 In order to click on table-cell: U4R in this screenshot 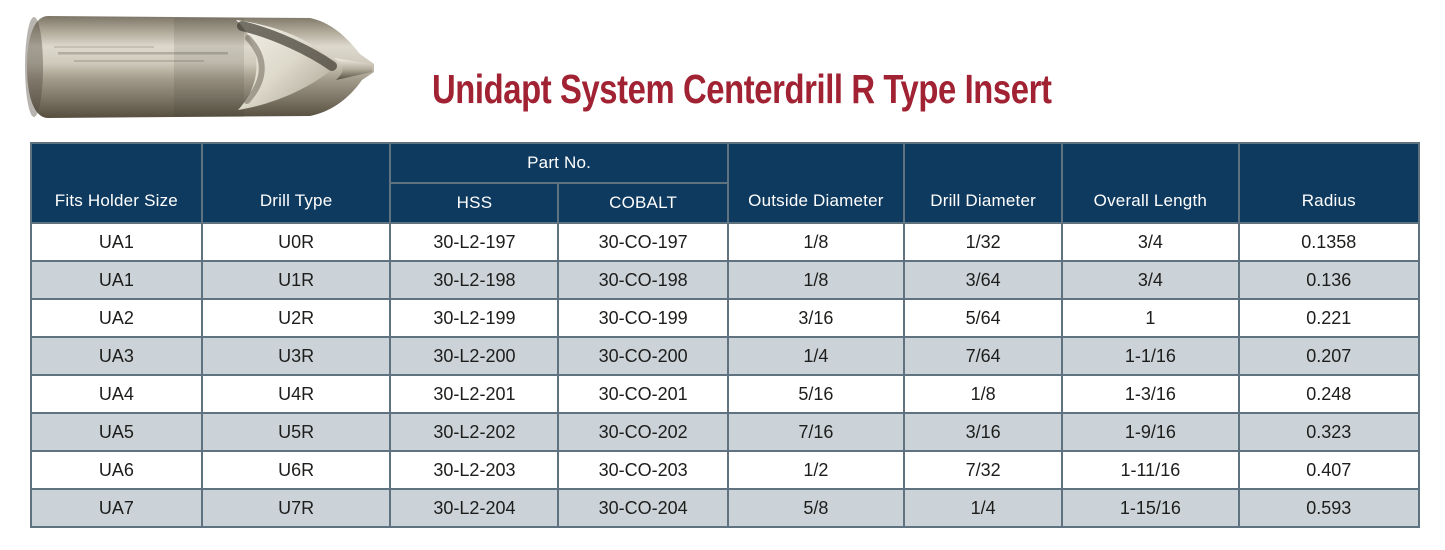, I will do `click(296, 394)`.